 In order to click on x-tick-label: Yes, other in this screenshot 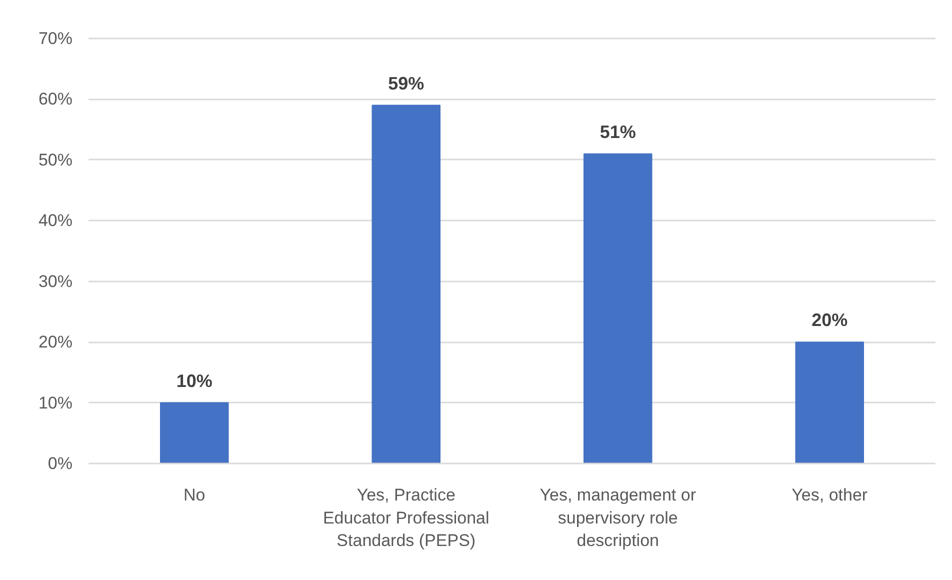, I will do `click(830, 495)`.